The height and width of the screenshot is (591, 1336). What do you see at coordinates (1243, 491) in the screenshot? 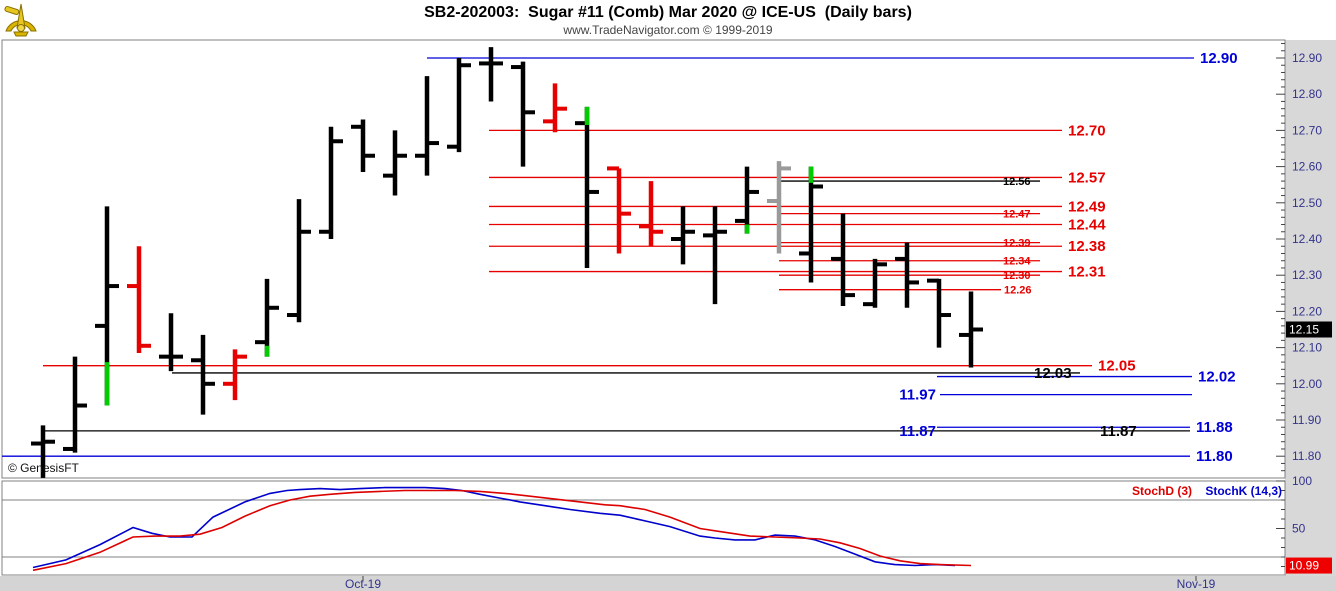
I see `stochk-legend-label: StochK (14,3)` at bounding box center [1243, 491].